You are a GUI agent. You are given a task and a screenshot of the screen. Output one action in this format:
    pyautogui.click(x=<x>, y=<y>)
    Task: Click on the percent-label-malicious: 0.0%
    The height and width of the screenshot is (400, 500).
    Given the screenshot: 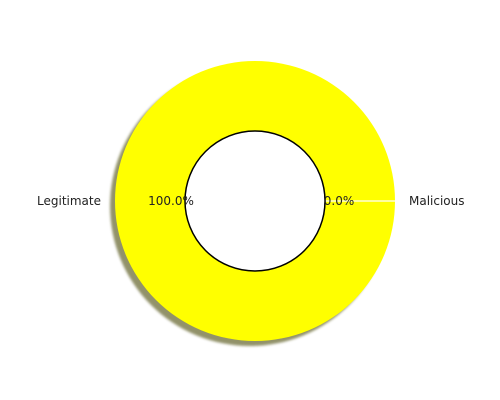 What is the action you would take?
    pyautogui.click(x=339, y=201)
    